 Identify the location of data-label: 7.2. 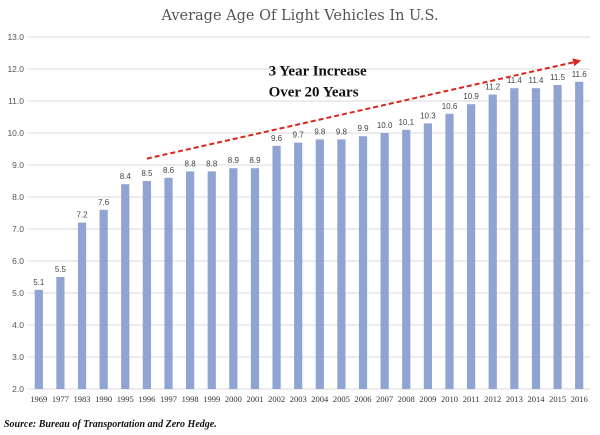
(82, 215).